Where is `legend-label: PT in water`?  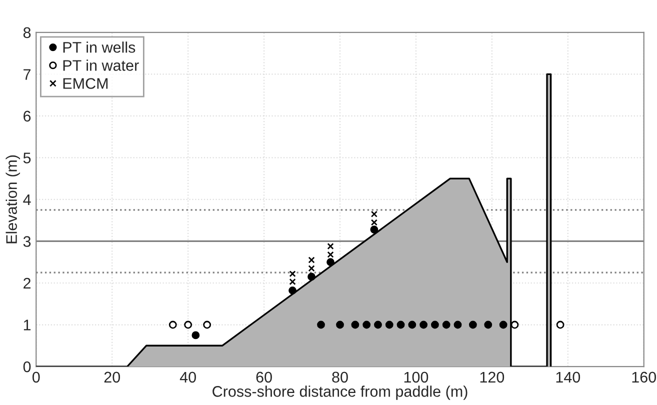
legend-label: PT in water is located at coordinates (101, 65).